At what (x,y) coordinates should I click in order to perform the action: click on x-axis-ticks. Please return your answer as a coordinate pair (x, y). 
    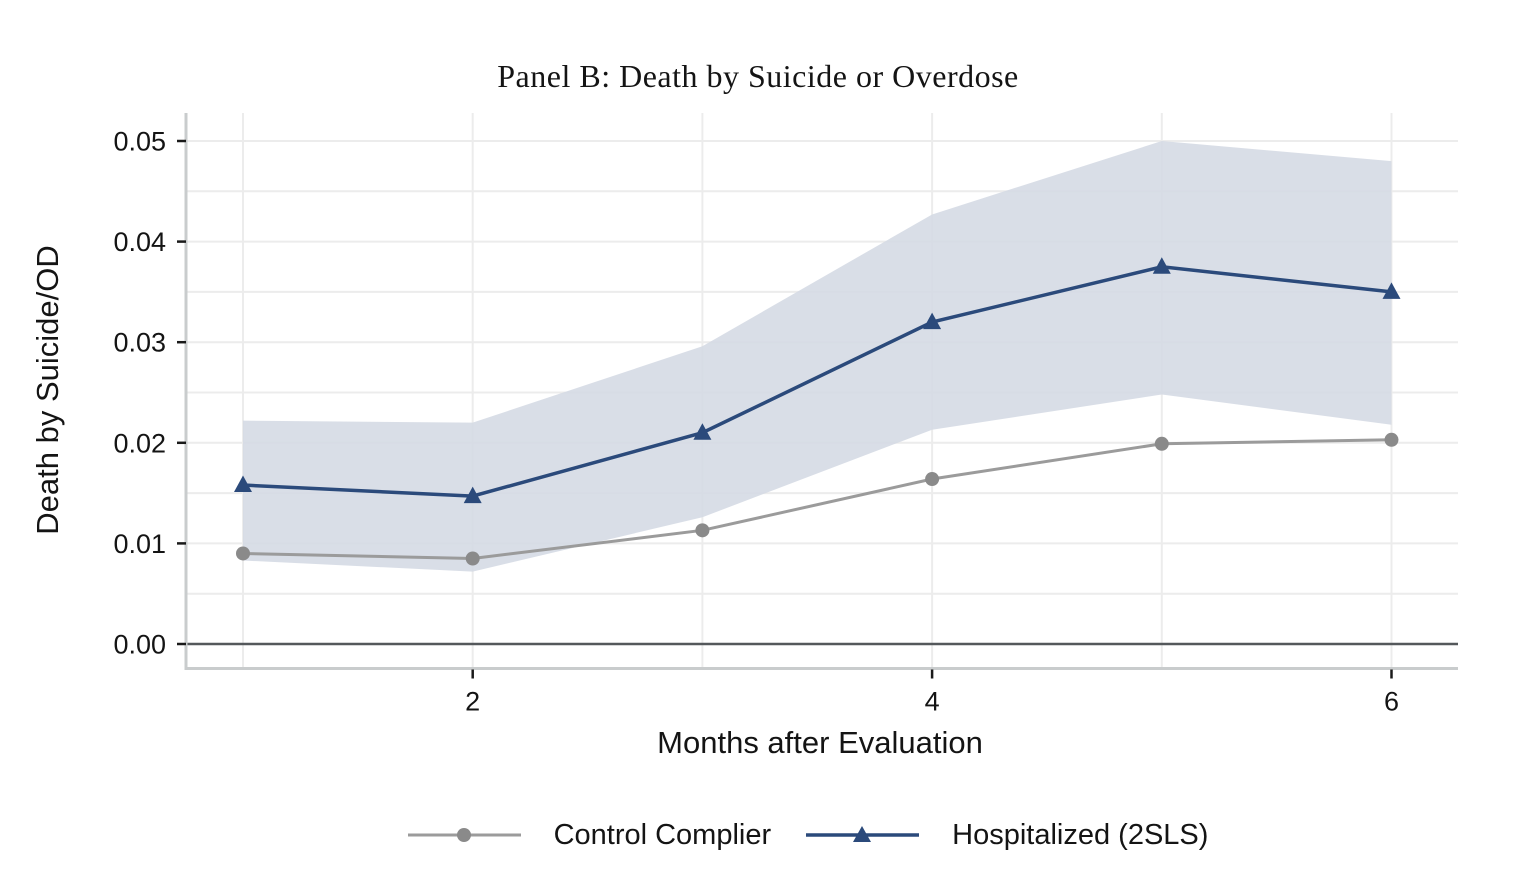
    Looking at the image, I should click on (932, 674).